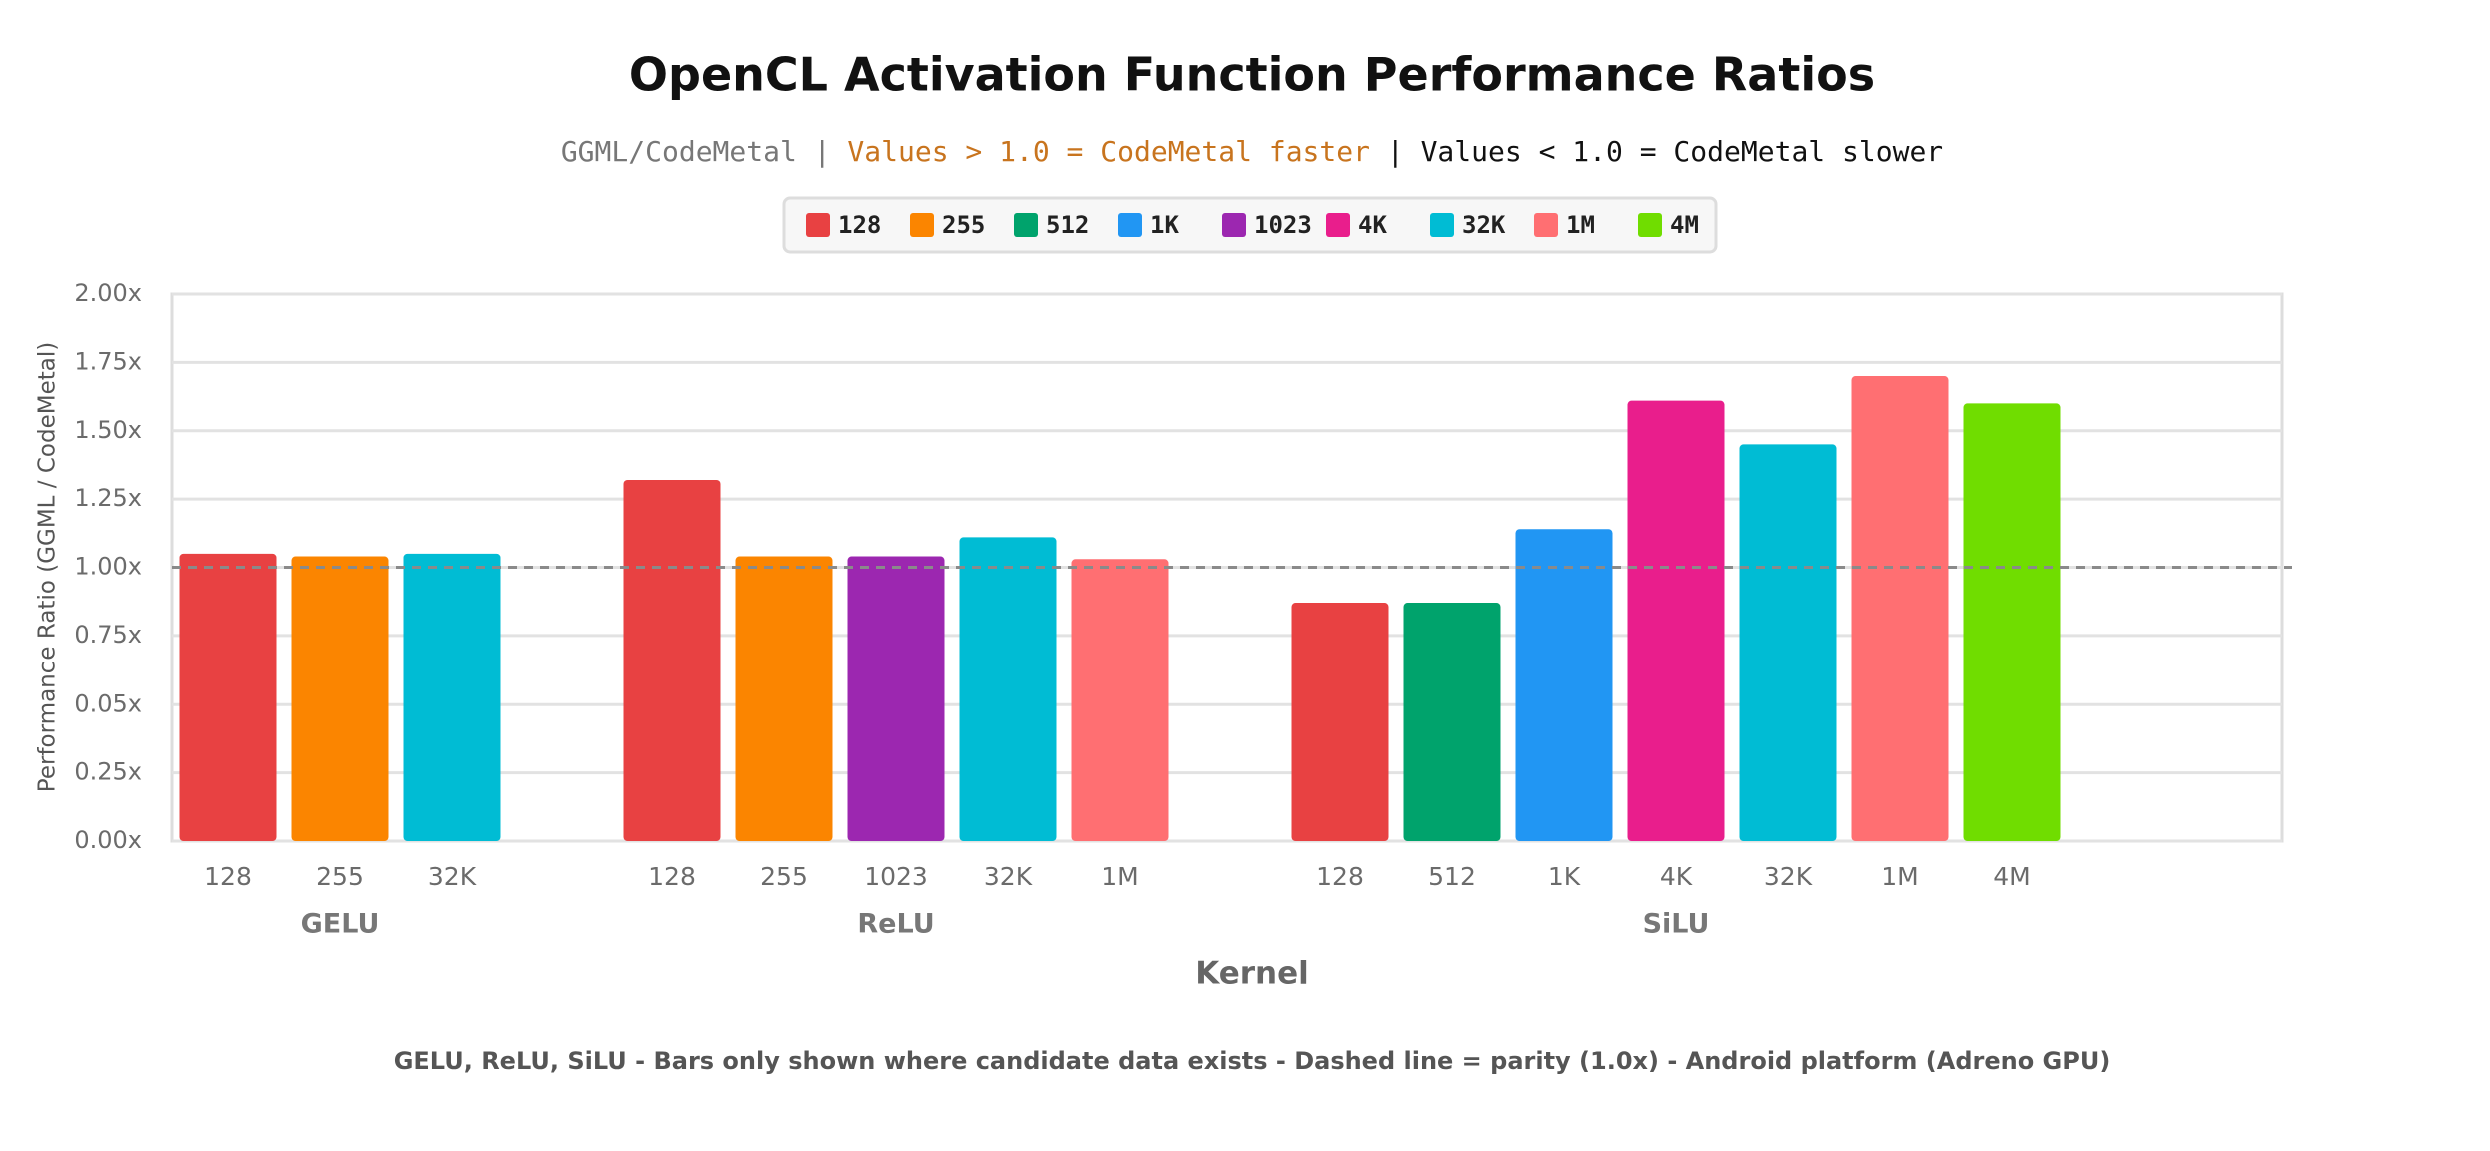  Describe the element at coordinates (1067, 225) in the screenshot. I see `legend-label: 512` at that location.